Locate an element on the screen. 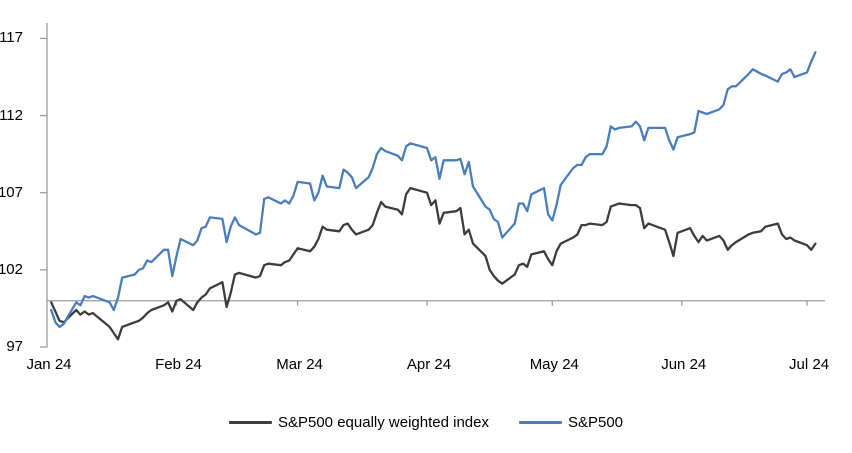 The image size is (852, 453). x-tick-label: May 24 is located at coordinates (554, 364).